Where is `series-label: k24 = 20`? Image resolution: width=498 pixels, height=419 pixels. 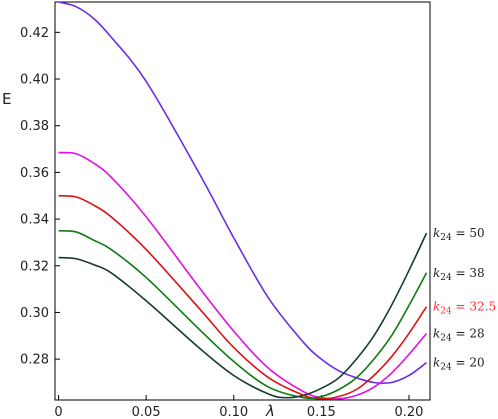 series-label: k24 = 20 is located at coordinates (459, 364).